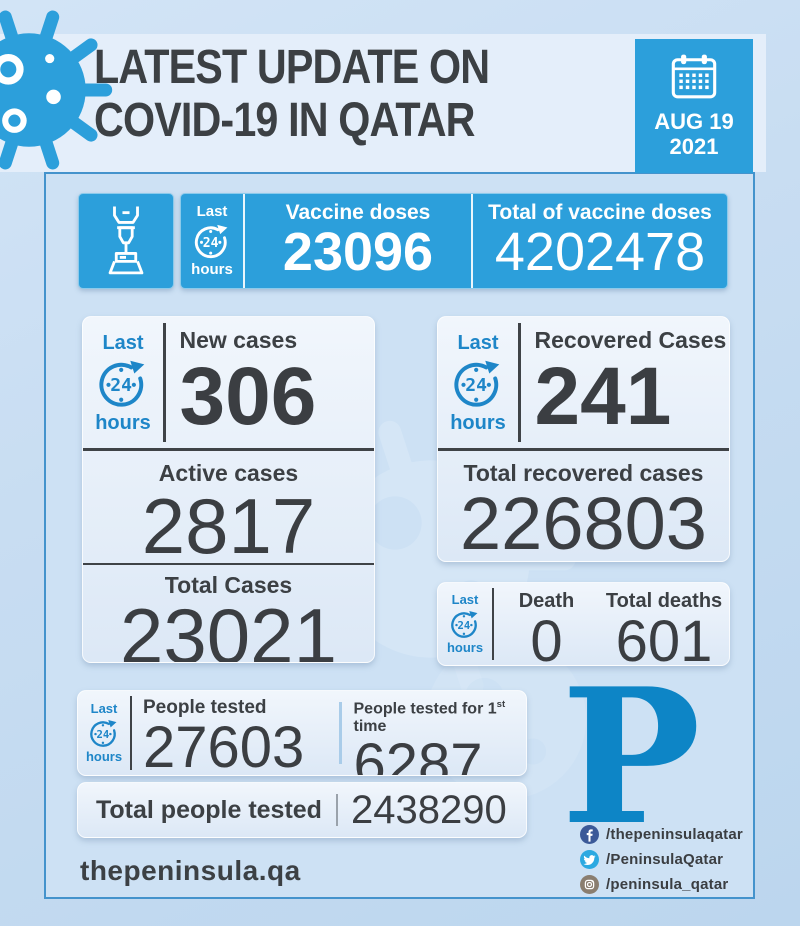  I want to click on recovered-panel: Last 24 hours Recovered Cases 241, so click(583, 439).